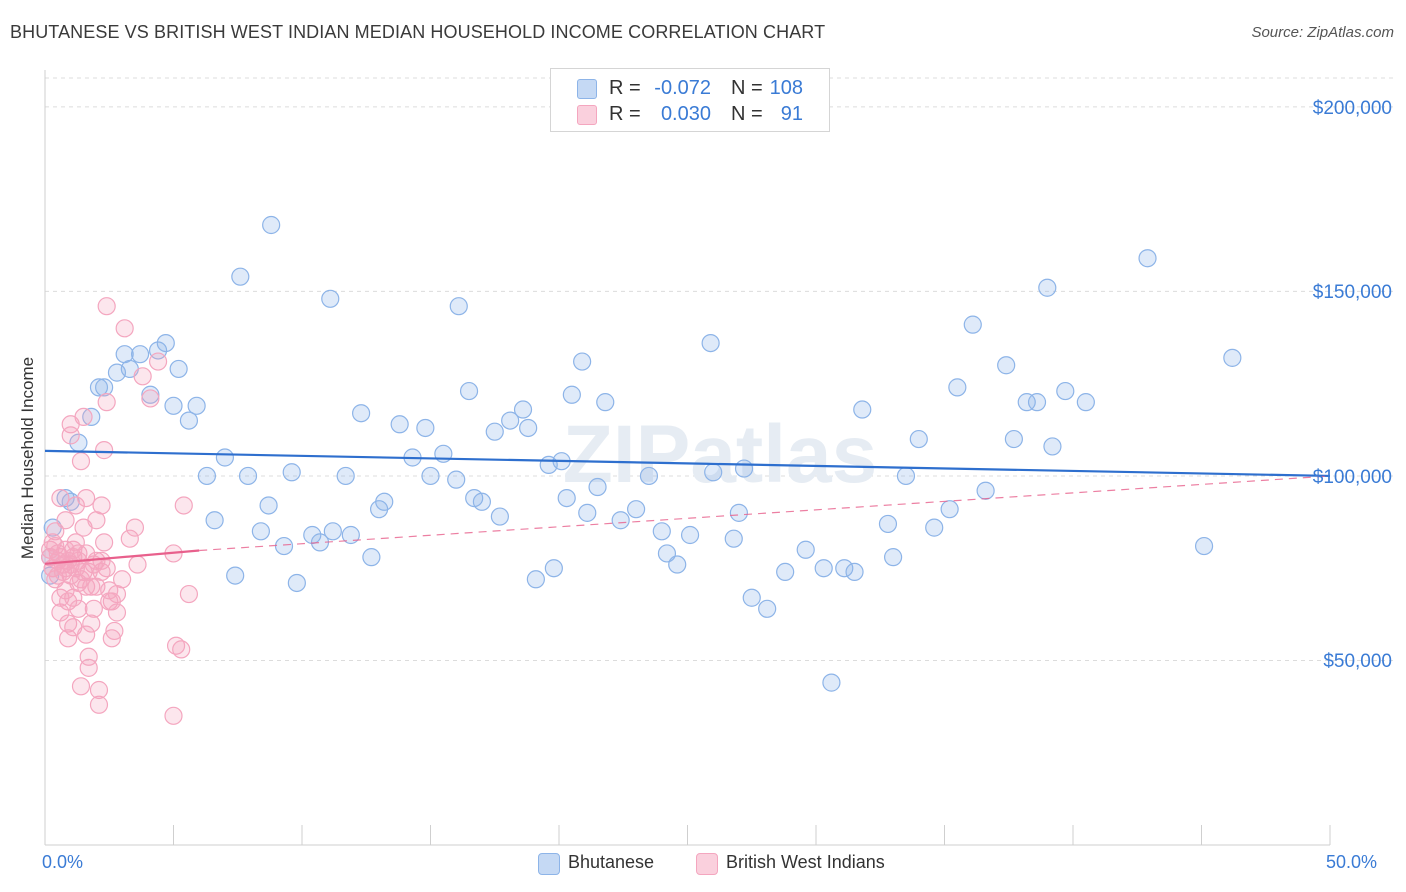  Describe the element at coordinates (747, 114) in the screenshot. I see `n-label: N =` at that location.